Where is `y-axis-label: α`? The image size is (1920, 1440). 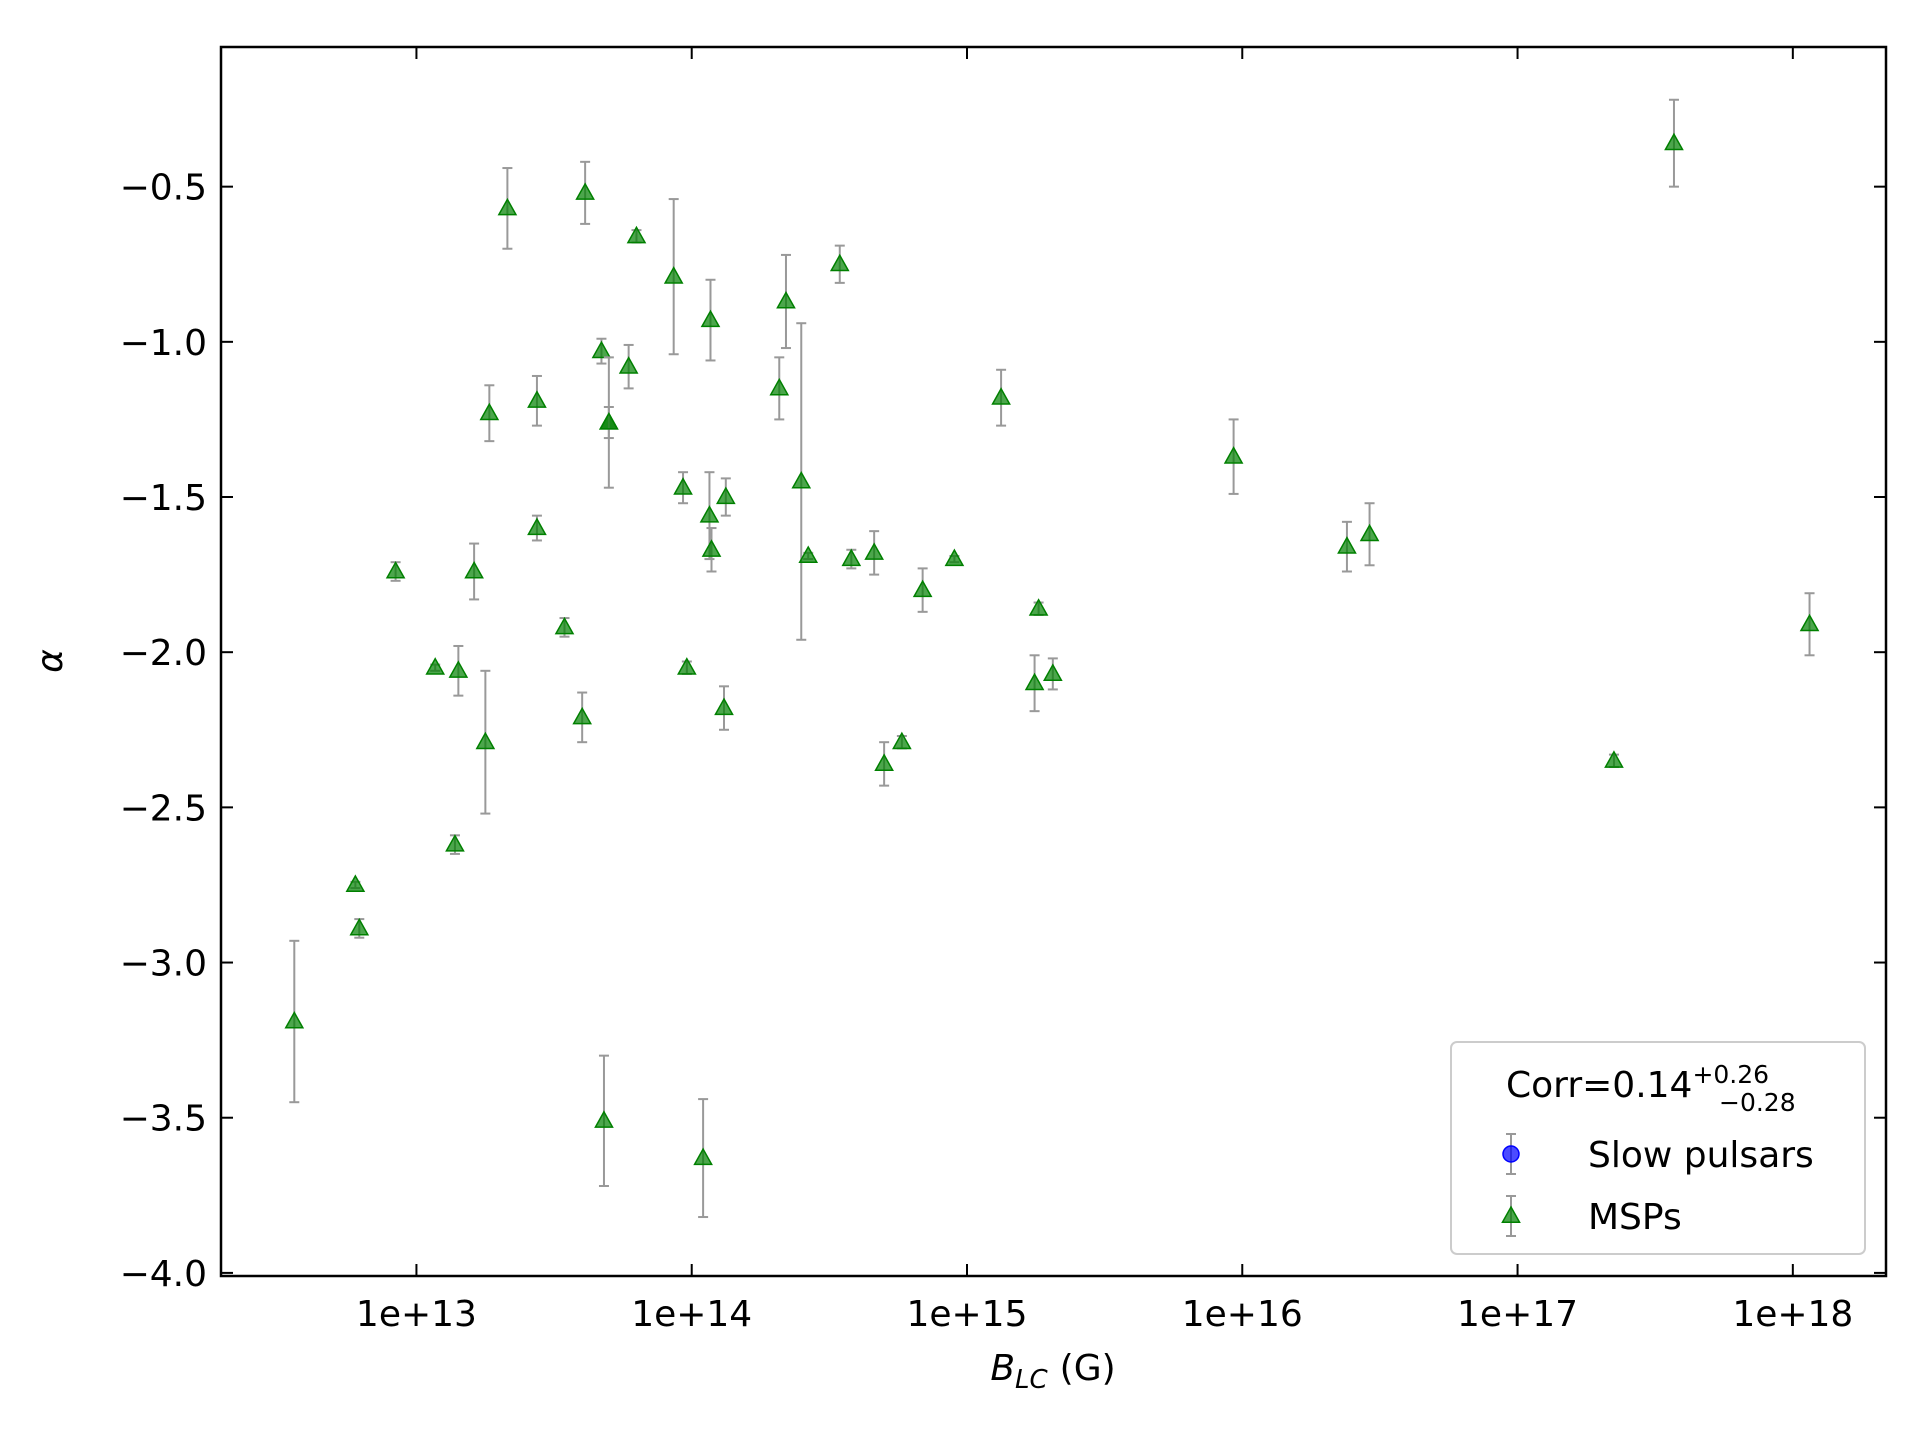 y-axis-label: α is located at coordinates (50, 661).